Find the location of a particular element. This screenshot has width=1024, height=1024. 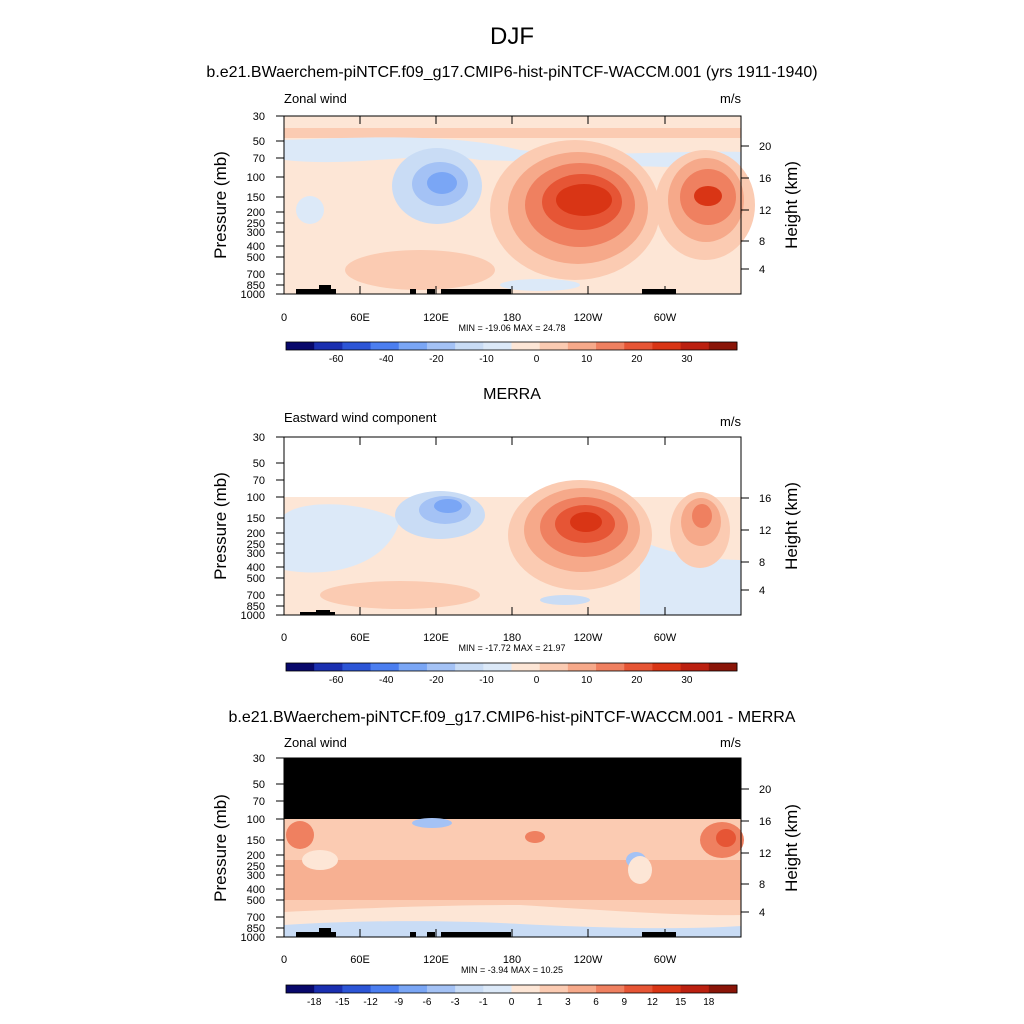

panel-2-ytick-4: 150 is located at coordinates (256, 519).